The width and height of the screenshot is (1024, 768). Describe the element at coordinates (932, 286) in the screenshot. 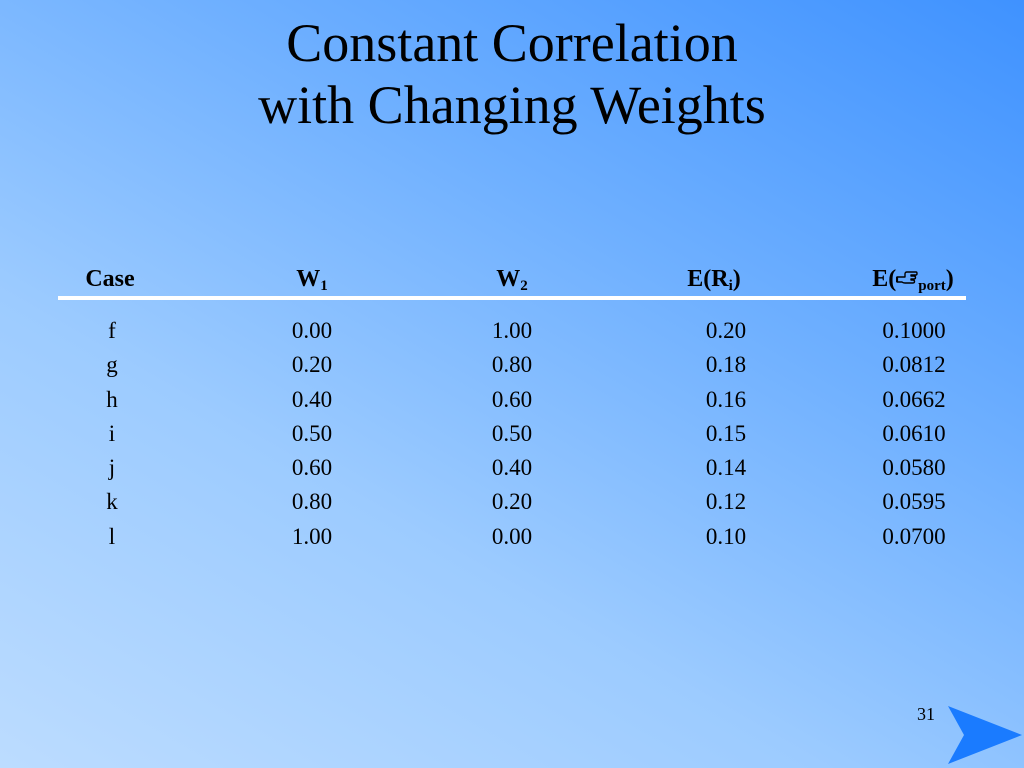

I see `header-port-subscript: port` at that location.